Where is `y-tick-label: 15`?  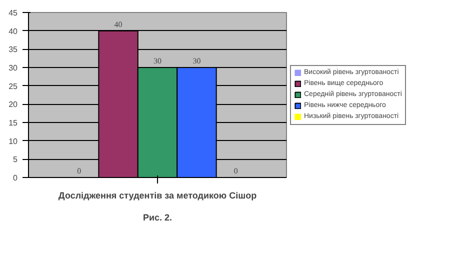 y-tick-label: 15 is located at coordinates (13, 123).